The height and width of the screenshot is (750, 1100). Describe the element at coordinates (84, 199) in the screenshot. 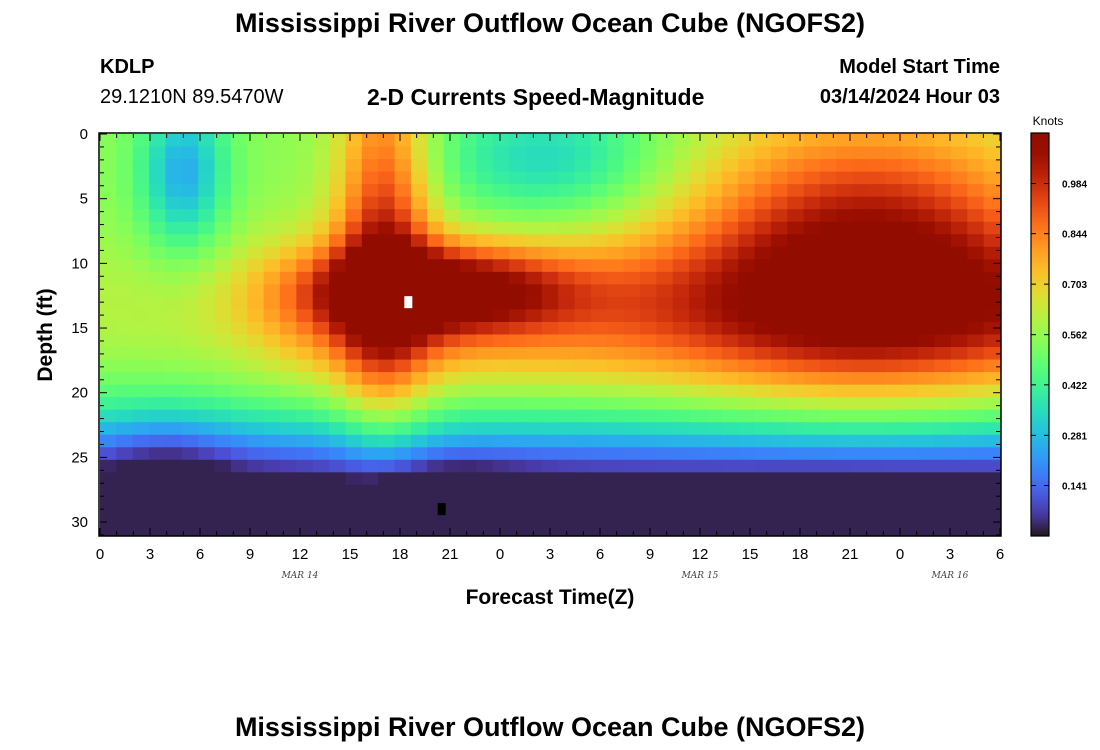

I see `y-tick-label: 5` at that location.